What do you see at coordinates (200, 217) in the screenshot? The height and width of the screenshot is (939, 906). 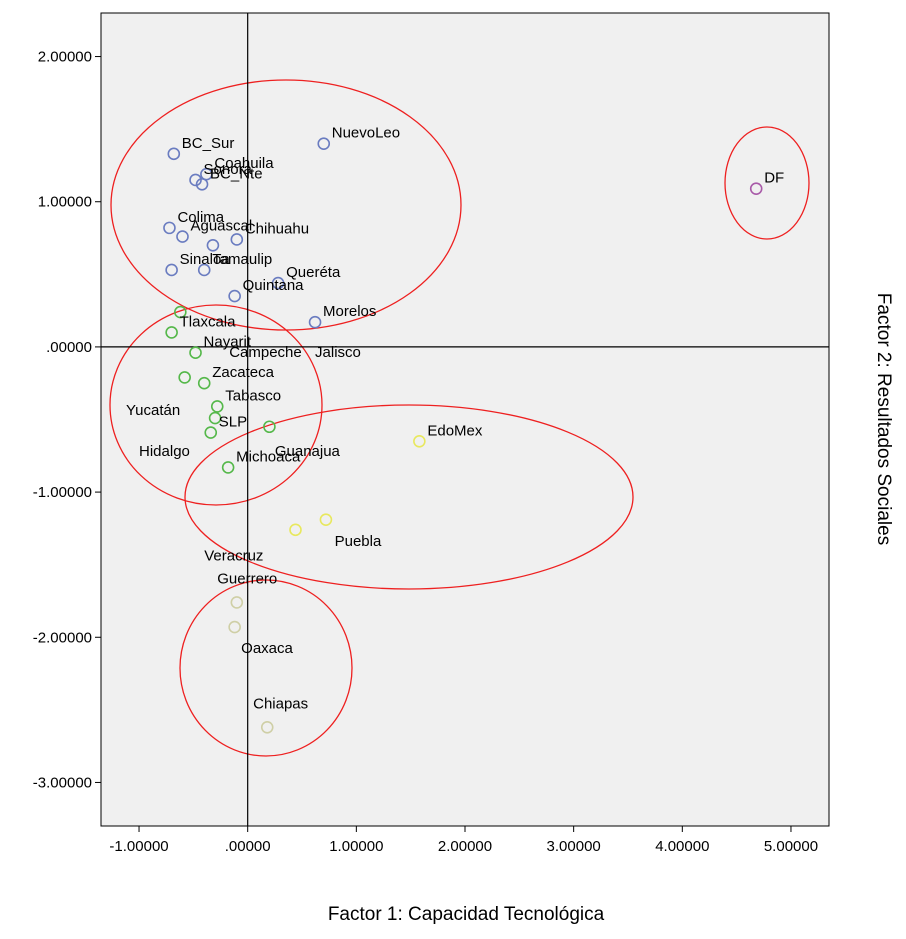 I see `point-label: Colima` at bounding box center [200, 217].